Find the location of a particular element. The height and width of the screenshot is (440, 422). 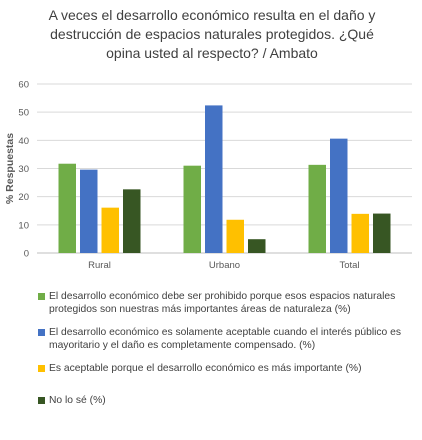

y-tick-label: 0 is located at coordinates (26, 254).